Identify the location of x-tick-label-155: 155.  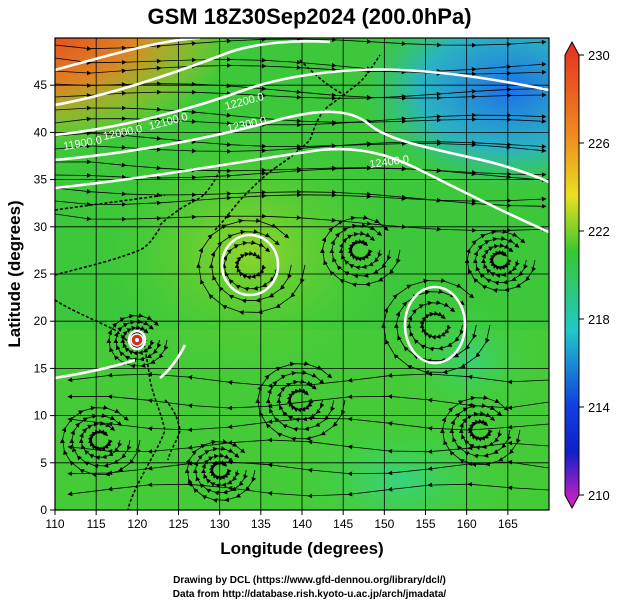
(425, 524).